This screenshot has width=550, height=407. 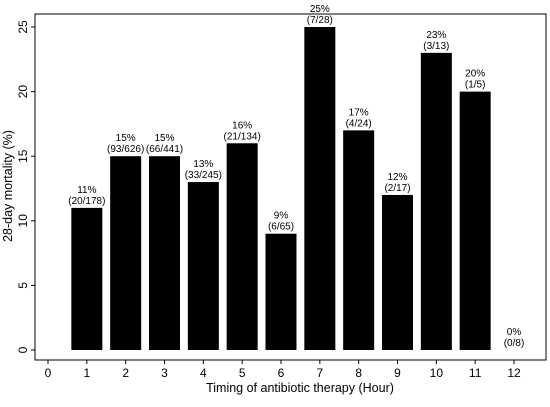 What do you see at coordinates (475, 85) in the screenshot?
I see `bar-count-label: (1/5)` at bounding box center [475, 85].